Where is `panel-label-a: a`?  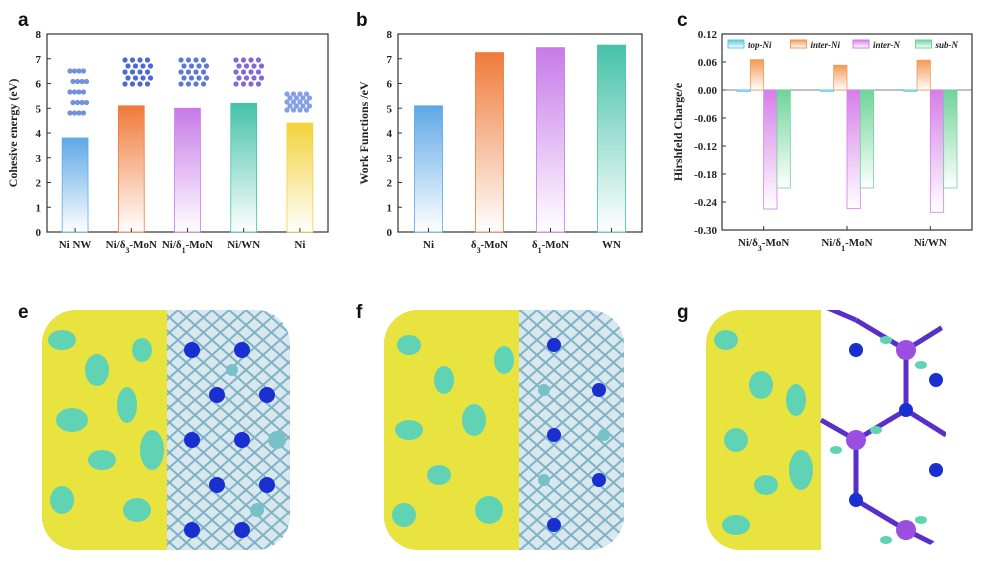 panel-label-a: a is located at coordinates (23, 20).